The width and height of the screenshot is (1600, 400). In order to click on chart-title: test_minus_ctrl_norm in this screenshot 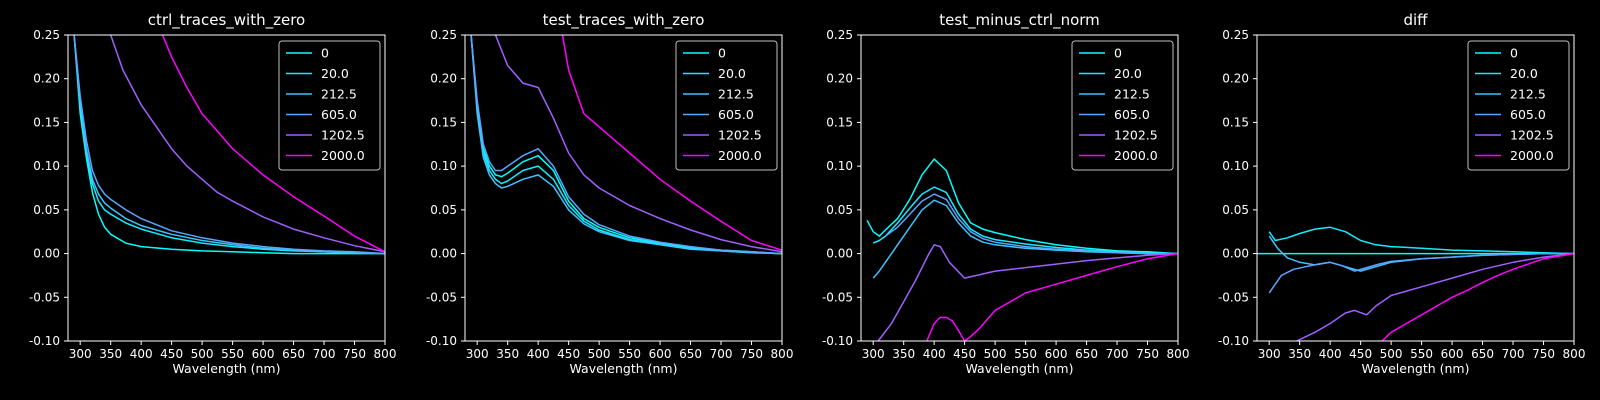, I will do `click(1019, 20)`.